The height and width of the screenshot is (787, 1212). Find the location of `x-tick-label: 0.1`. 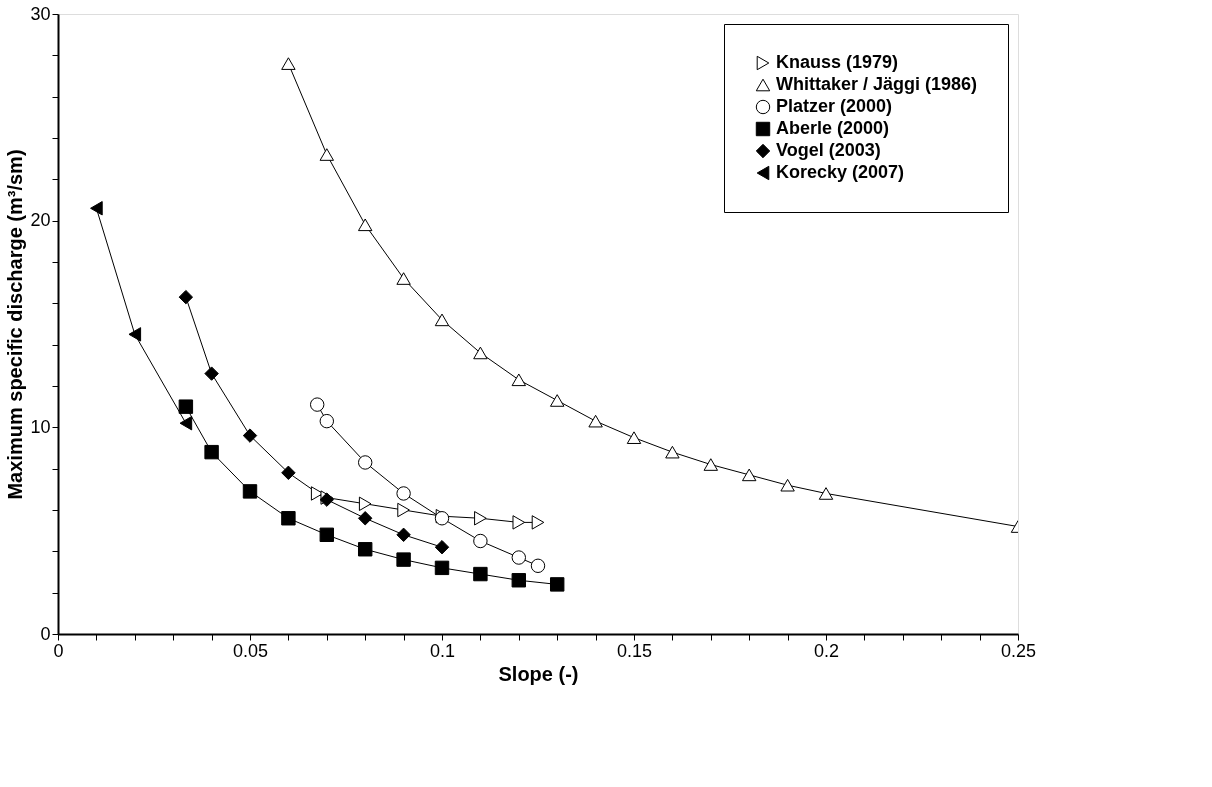

x-tick-label: 0.1 is located at coordinates (442, 650).